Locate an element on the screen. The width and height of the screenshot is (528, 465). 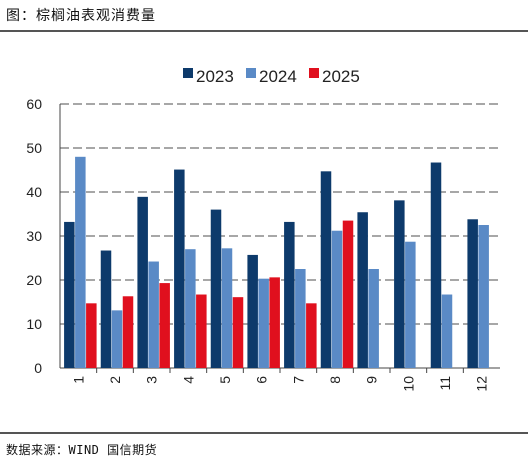
y-tick-label: 40 is located at coordinates (34, 192).